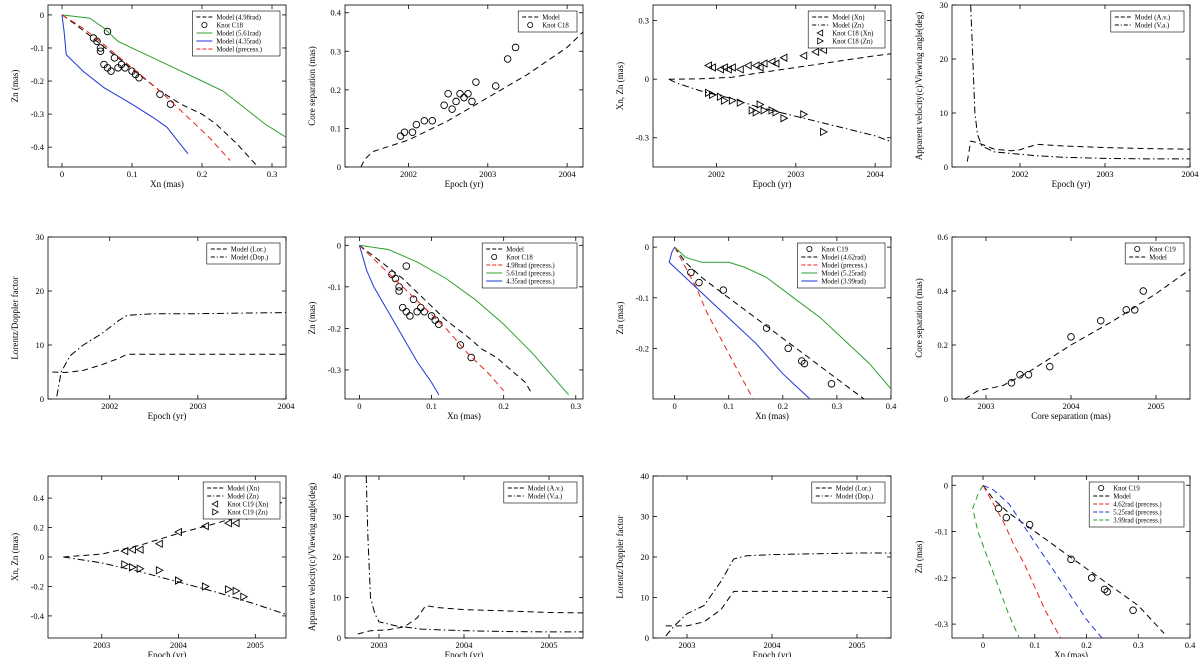 The width and height of the screenshot is (1200, 657). I want to click on y-tick-label: 0.3, so click(643, 21).